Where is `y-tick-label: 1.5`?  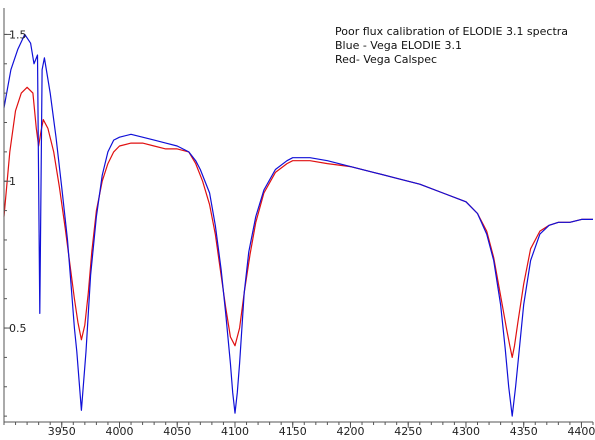
y-tick-label: 1.5 is located at coordinates (18, 34).